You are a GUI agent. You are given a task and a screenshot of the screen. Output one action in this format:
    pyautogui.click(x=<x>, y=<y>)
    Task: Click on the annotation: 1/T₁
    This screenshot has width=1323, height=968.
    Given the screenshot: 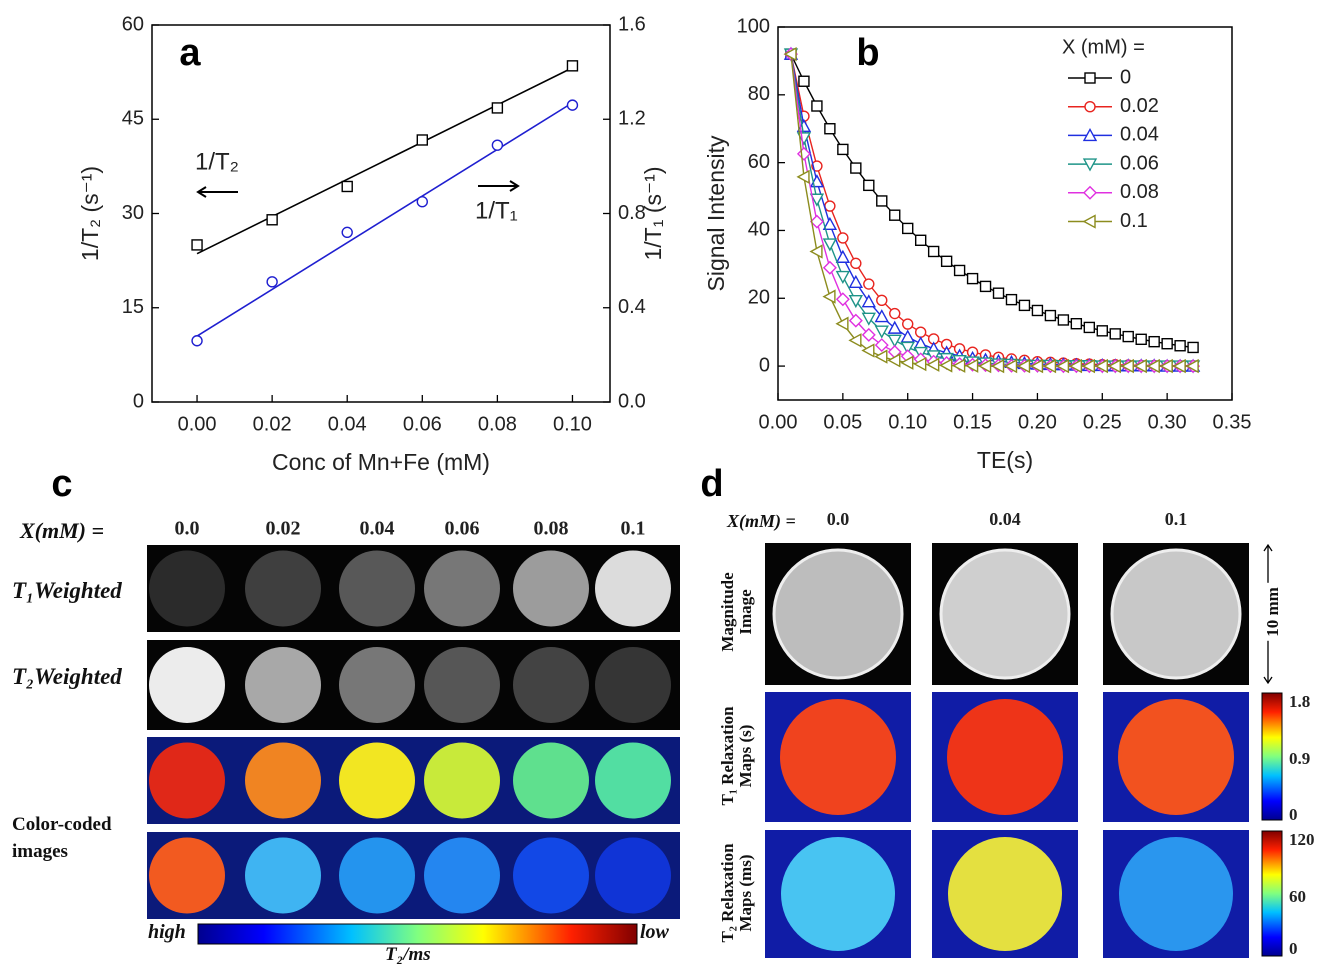 What is the action you would take?
    pyautogui.click(x=496, y=210)
    